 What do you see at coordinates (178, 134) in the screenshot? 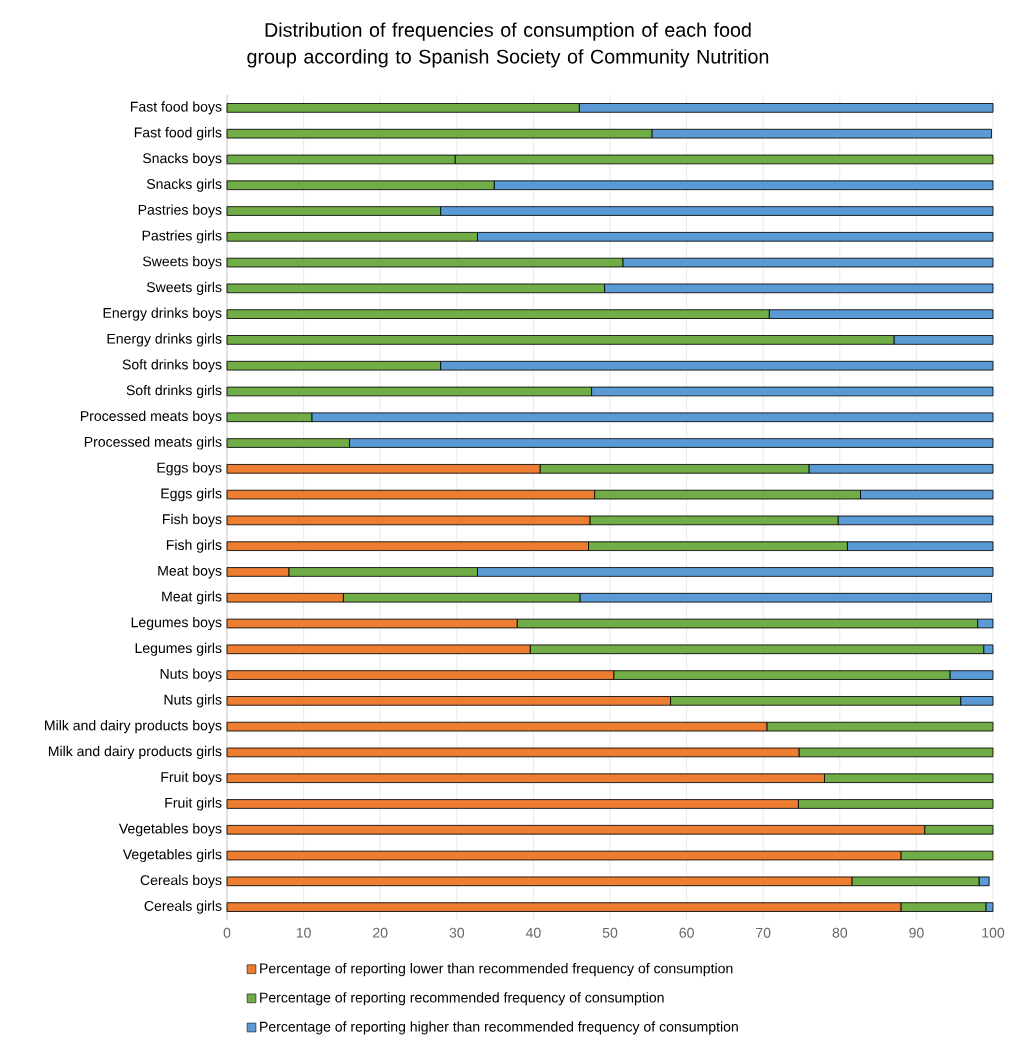
I see `y-tick-label: Fast food girls` at bounding box center [178, 134].